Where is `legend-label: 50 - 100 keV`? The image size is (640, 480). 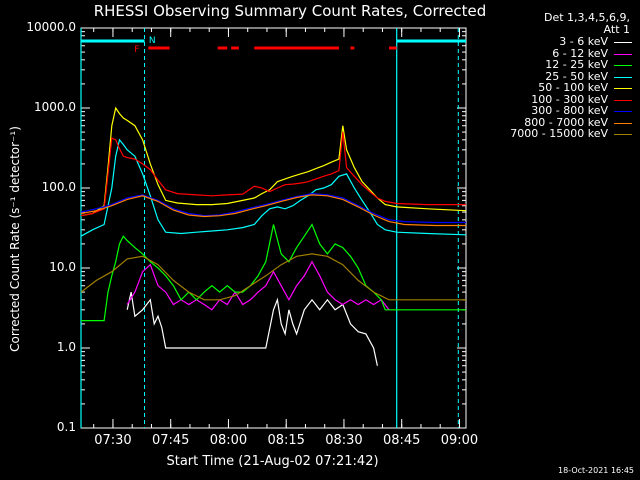 legend-label: 50 - 100 keV is located at coordinates (573, 87).